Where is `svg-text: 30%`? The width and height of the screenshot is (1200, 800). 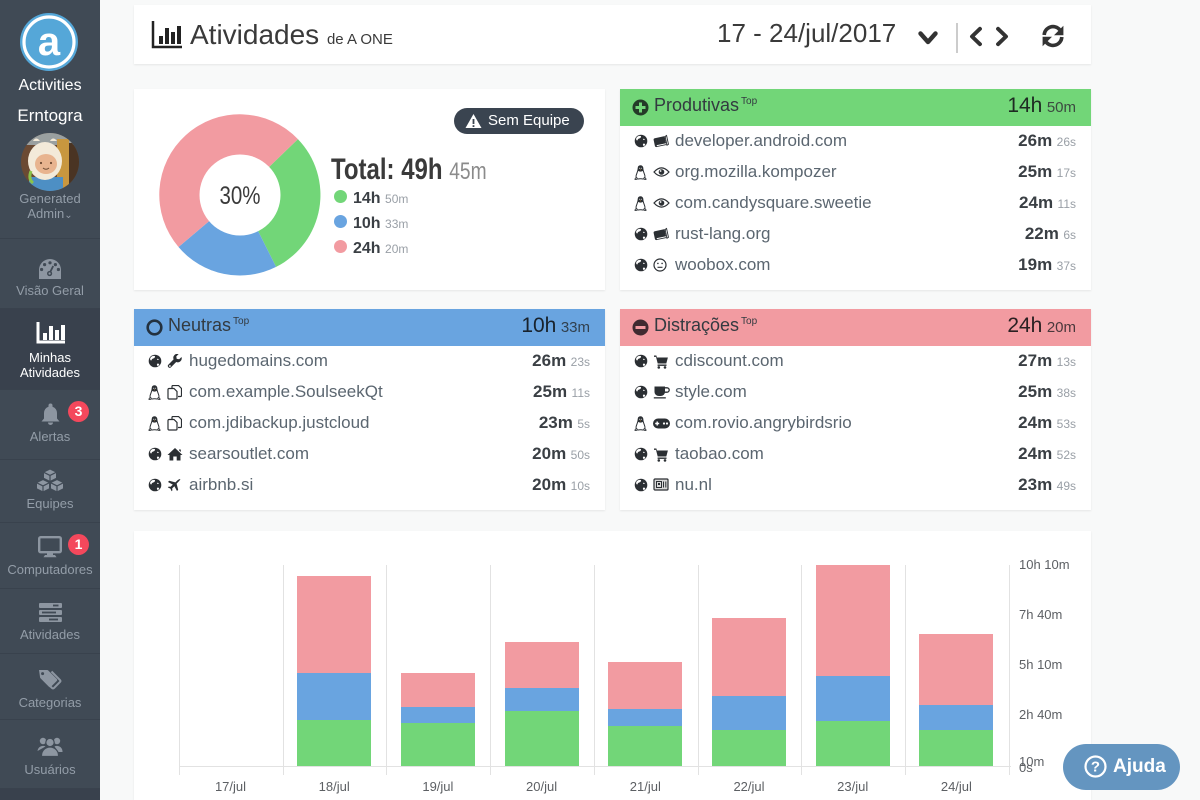
svg-text: 30% is located at coordinates (239, 195).